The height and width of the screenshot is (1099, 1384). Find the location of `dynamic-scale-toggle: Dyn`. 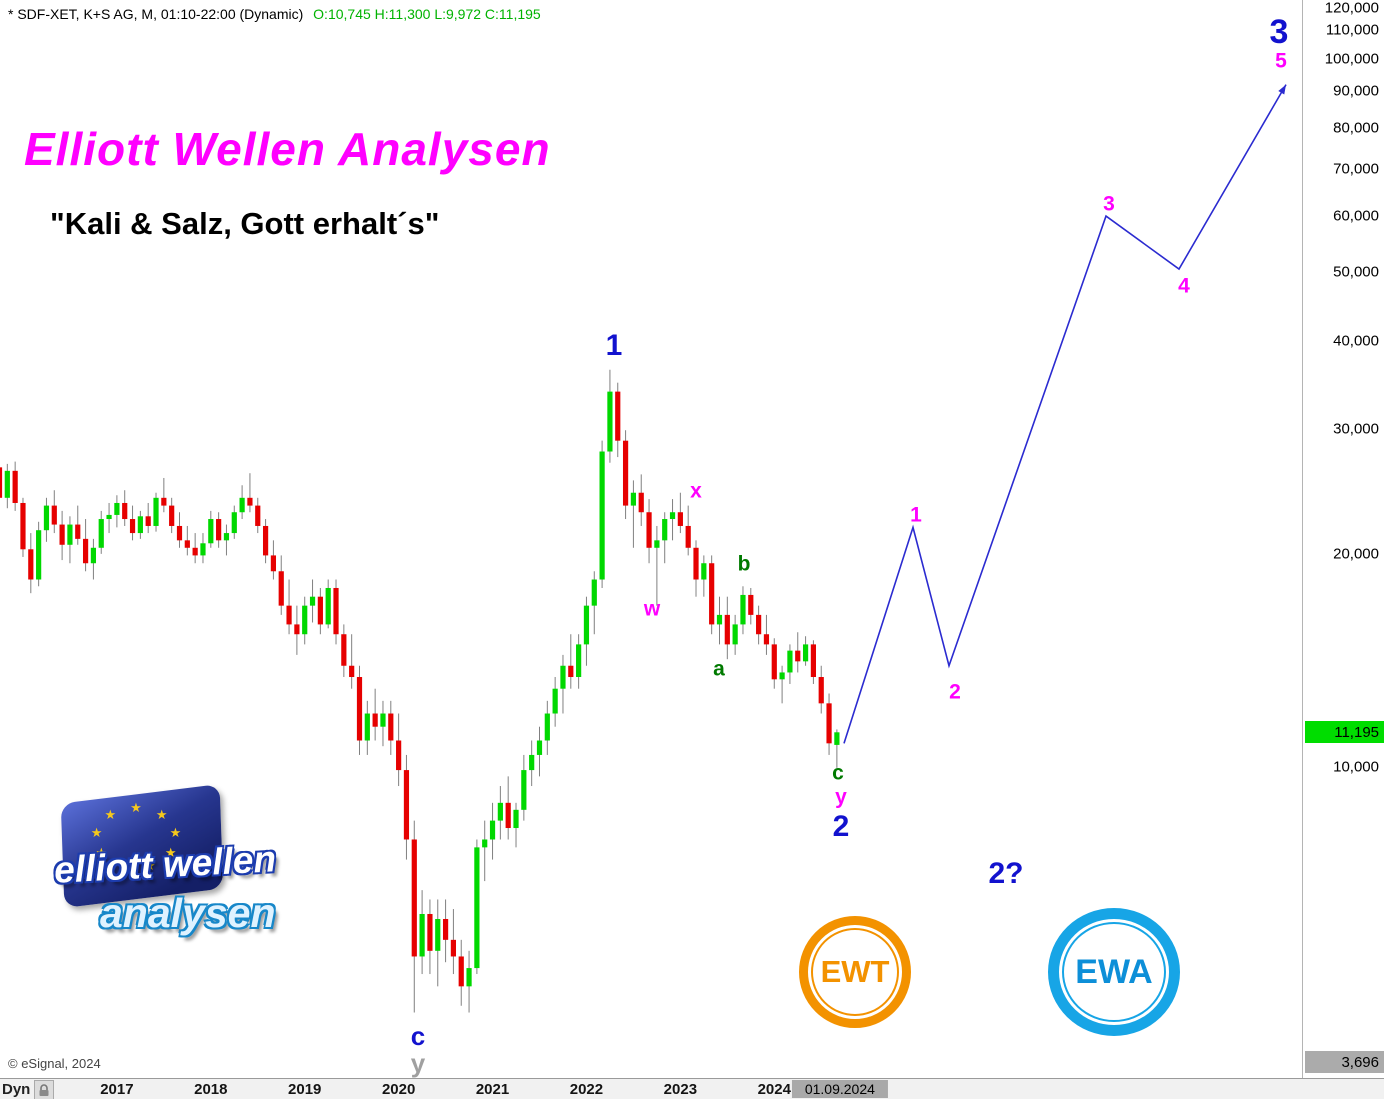

dynamic-scale-toggle: Dyn is located at coordinates (16, 1089).